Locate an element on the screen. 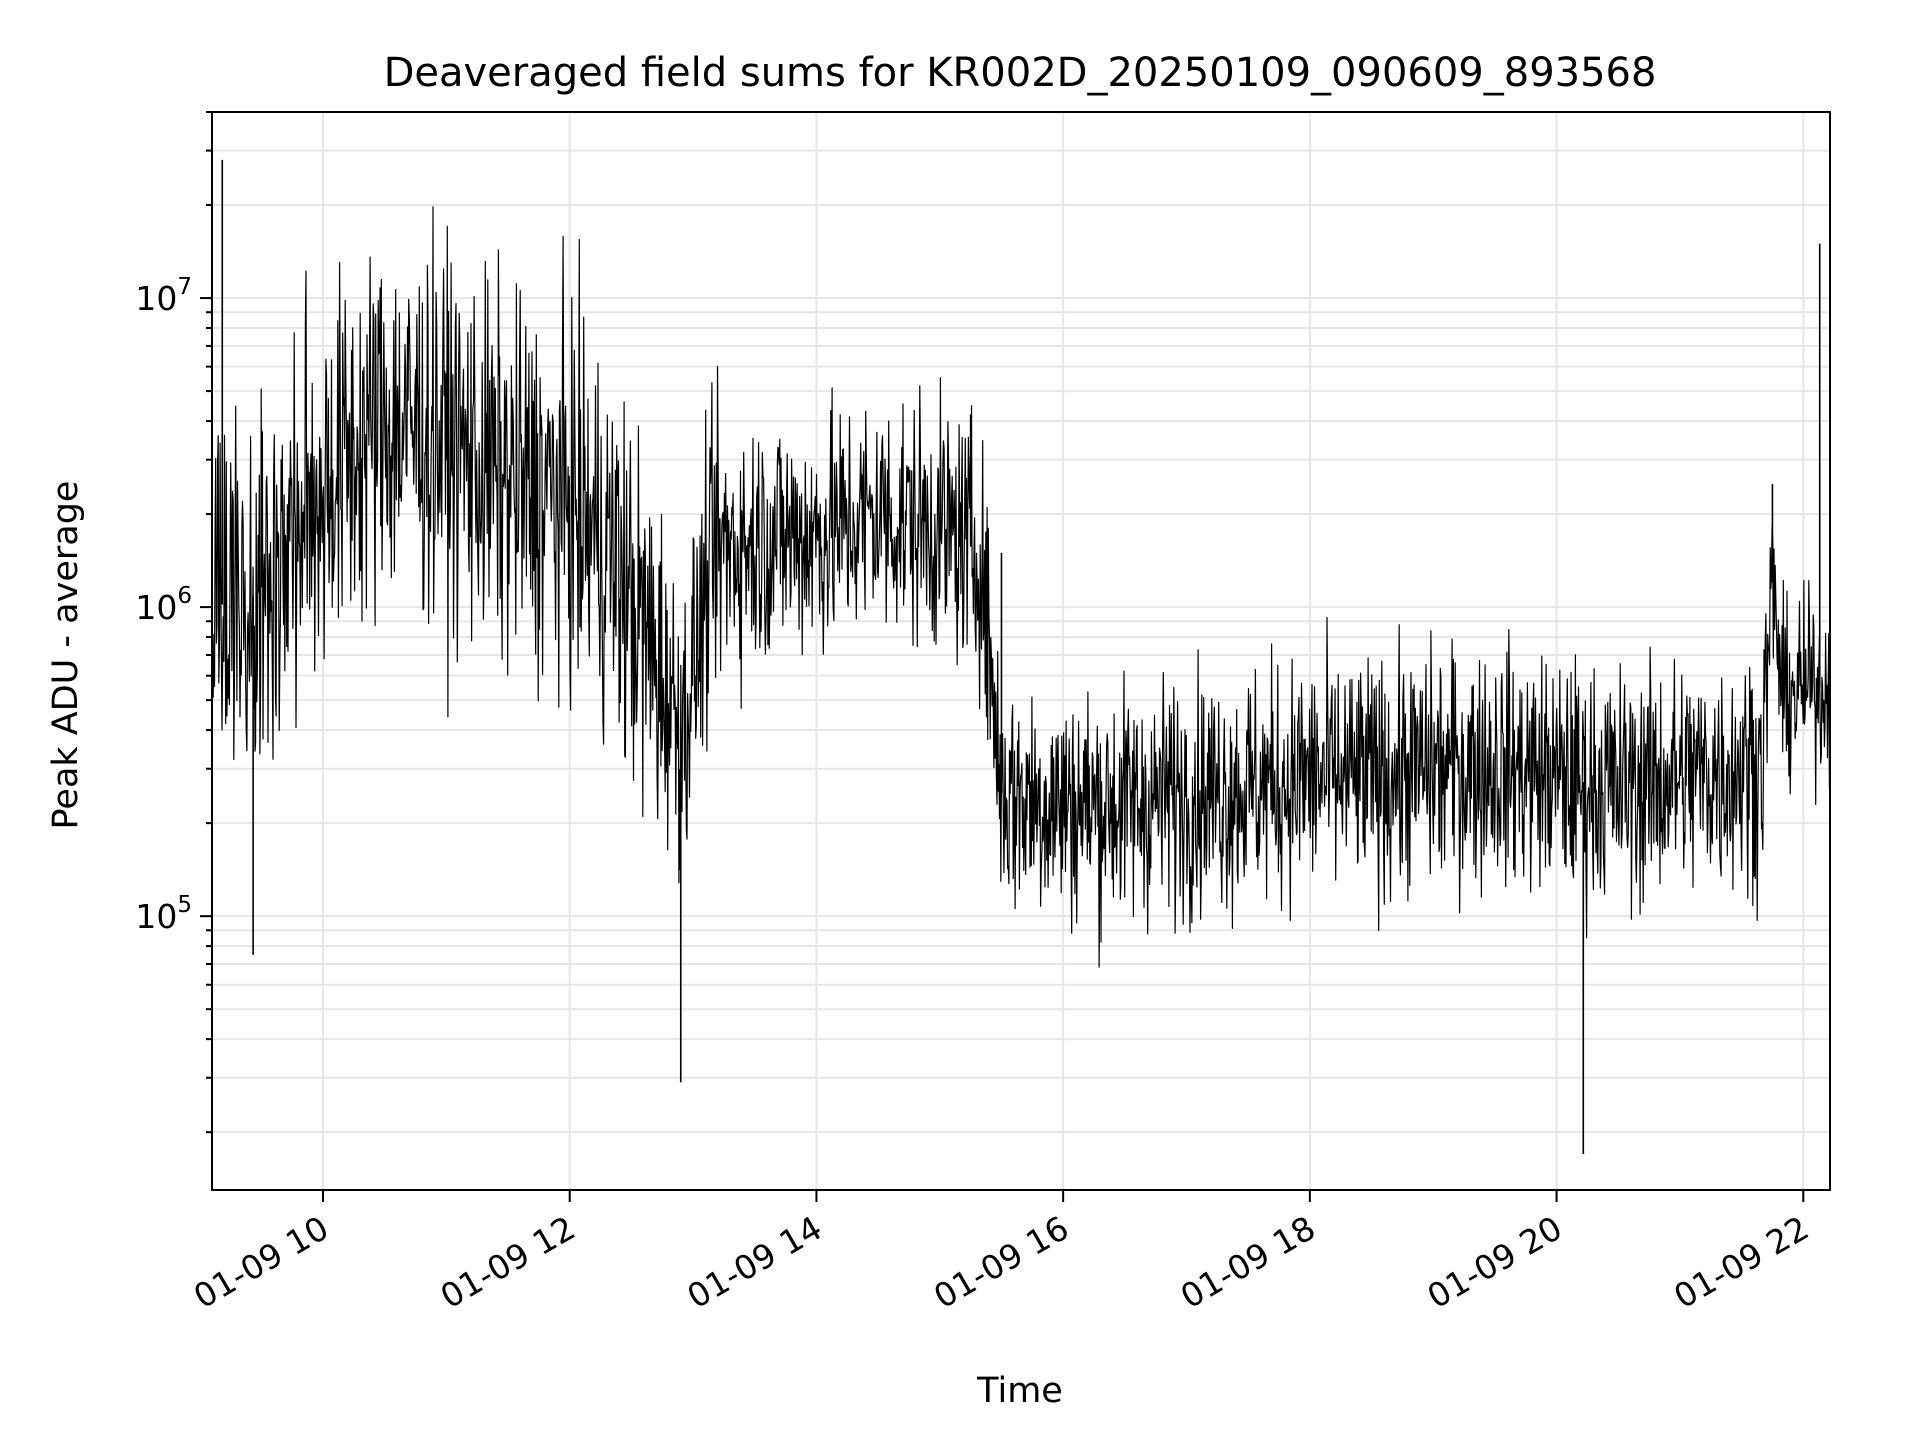 The width and height of the screenshot is (1920, 1440). y-tick-label: 10⁵ is located at coordinates (163, 914).